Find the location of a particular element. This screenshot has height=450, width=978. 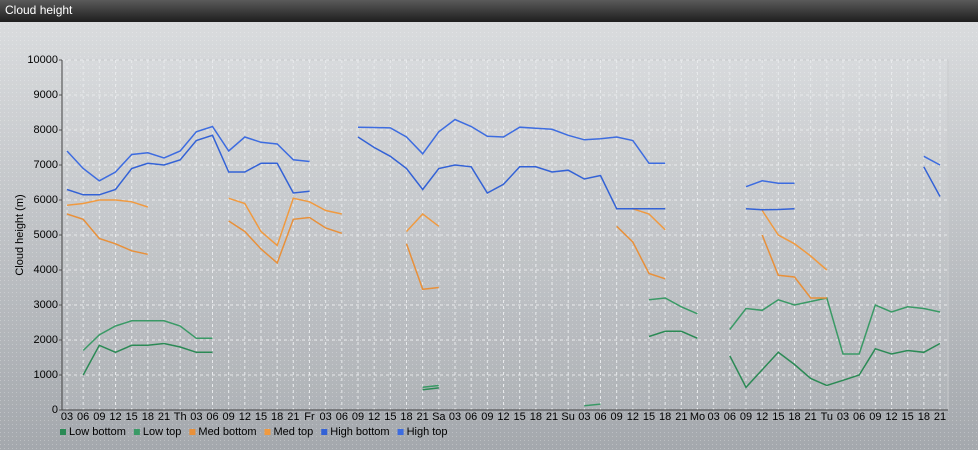

y-tick-label: 7000 is located at coordinates (46, 165).